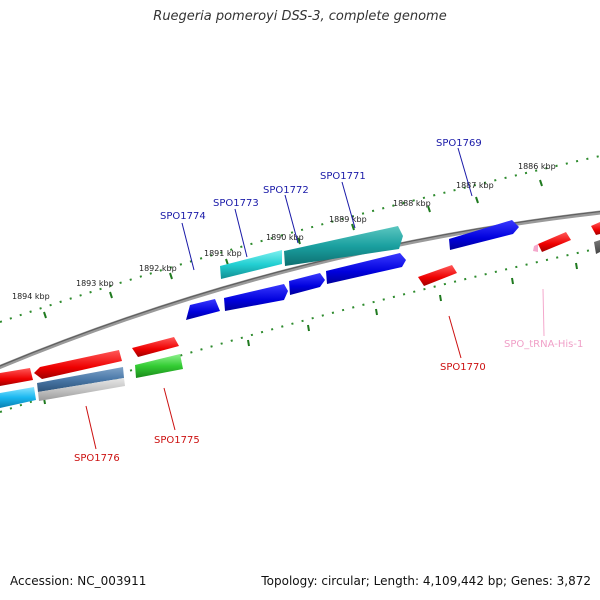 Image resolution: width=600 pixels, height=600 pixels. Describe the element at coordinates (366, 268) in the screenshot. I see `gene-spo1771-feature` at that location.